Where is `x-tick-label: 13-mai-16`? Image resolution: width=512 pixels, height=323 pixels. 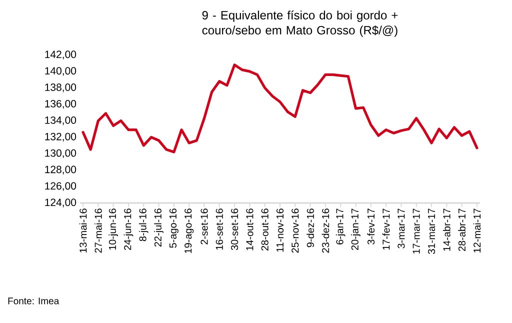 x-tick-label: 13-mai-16 is located at coordinates (83, 230).